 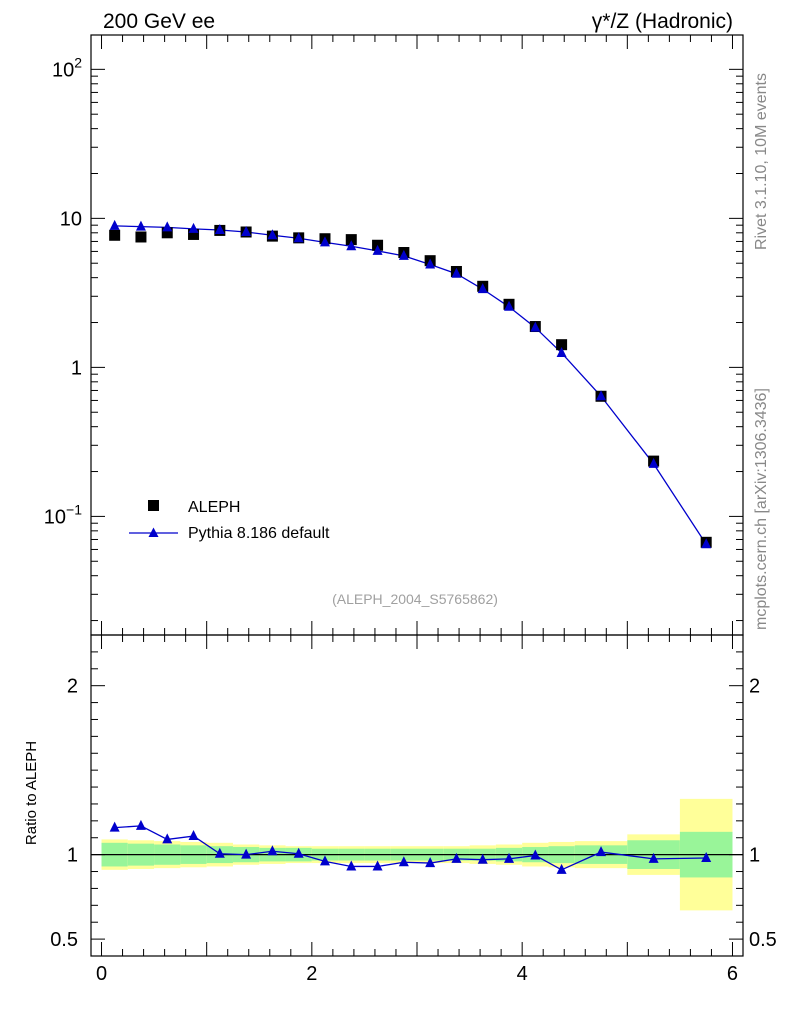 What do you see at coordinates (67, 67) in the screenshot?
I see `main-ytick-label: 10²` at bounding box center [67, 67].